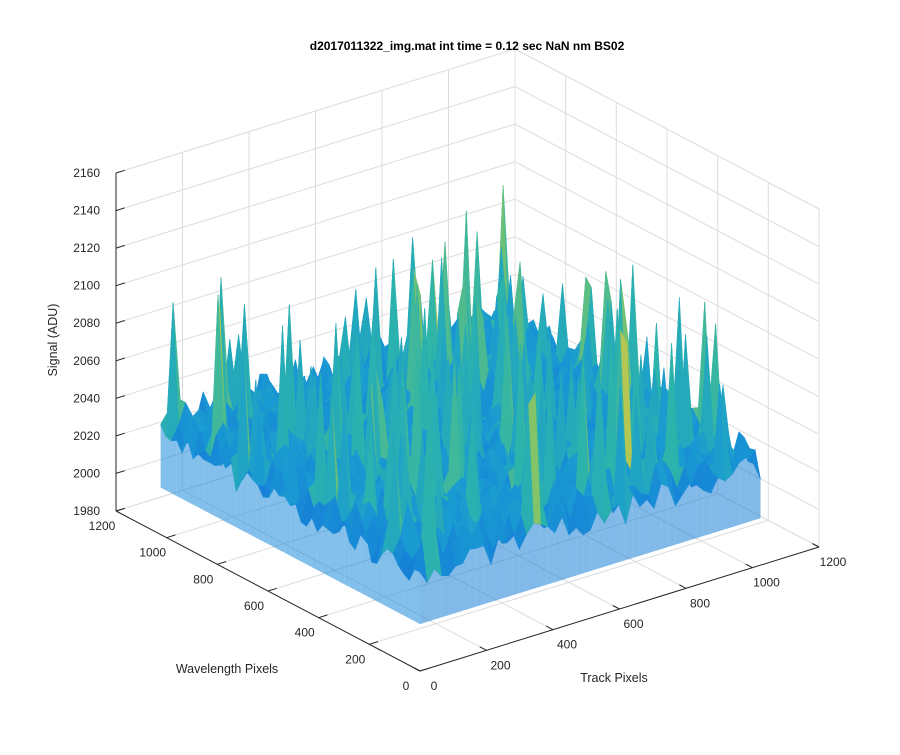  I want to click on z-tick-label: 2040, so click(86, 398).